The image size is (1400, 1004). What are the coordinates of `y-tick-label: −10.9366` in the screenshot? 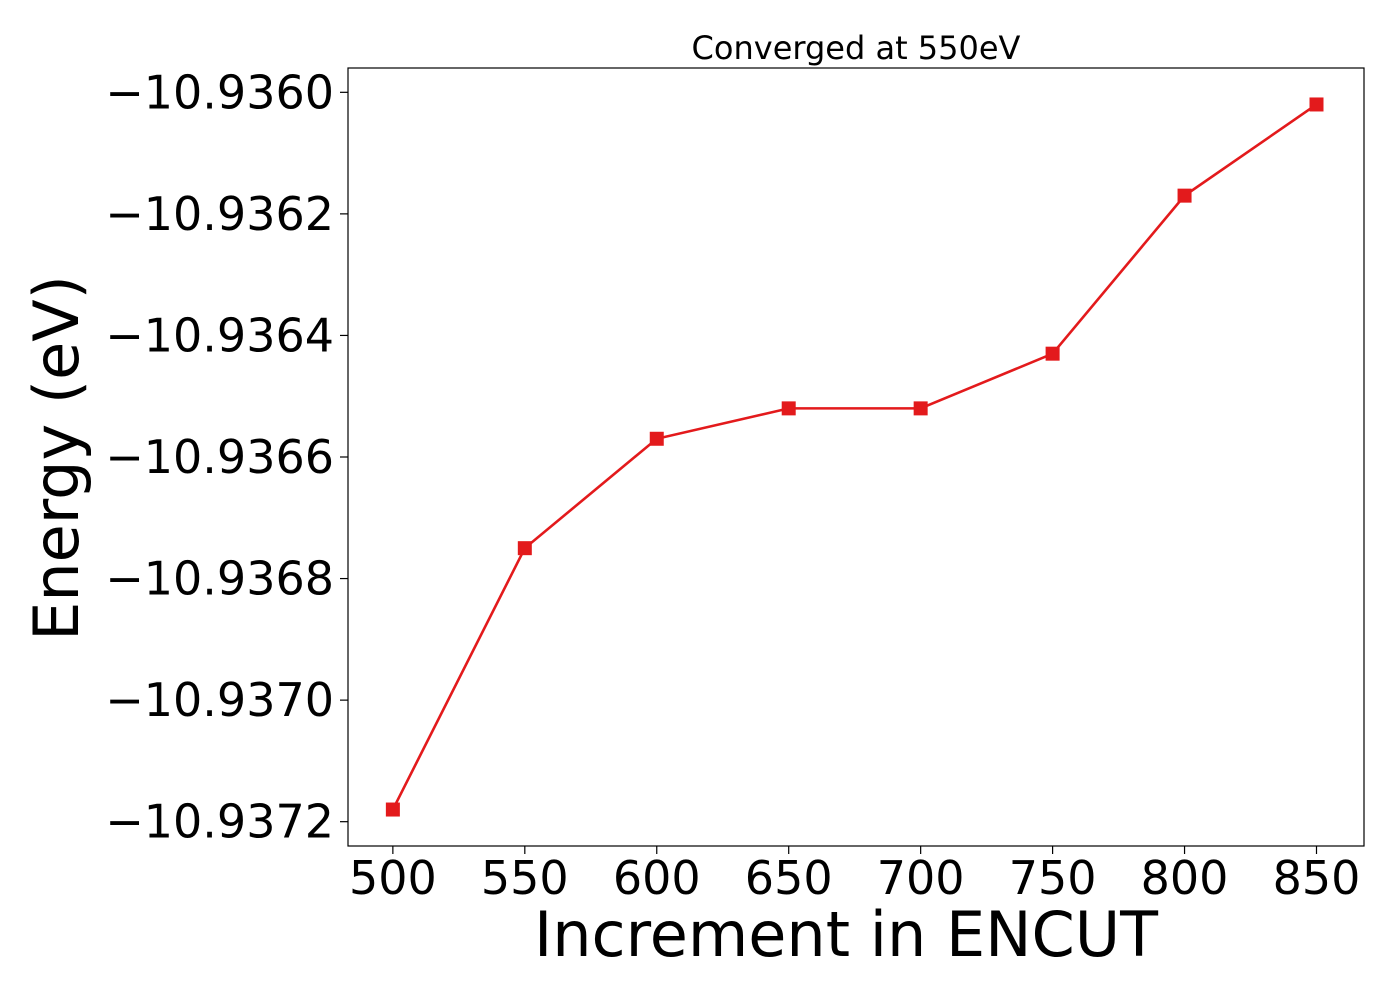 It's located at (219, 457).